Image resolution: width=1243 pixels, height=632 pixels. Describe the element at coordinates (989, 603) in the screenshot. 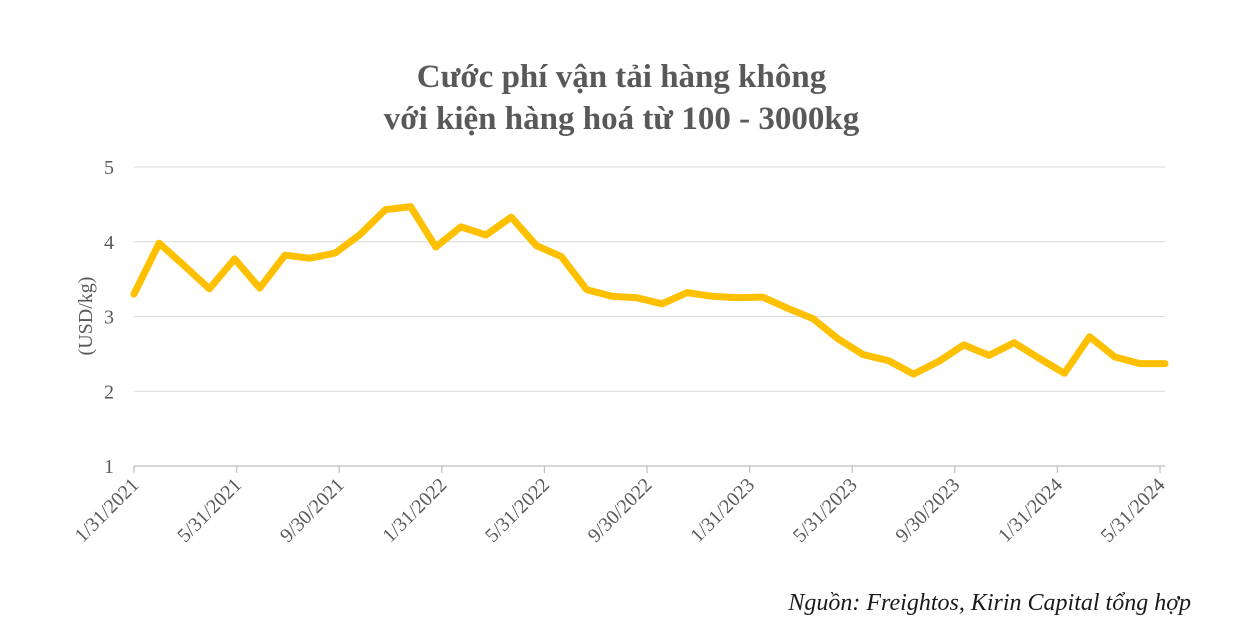

I see `source-note: Nguồn: Freightos, Kirin Capital tổng hợp` at that location.